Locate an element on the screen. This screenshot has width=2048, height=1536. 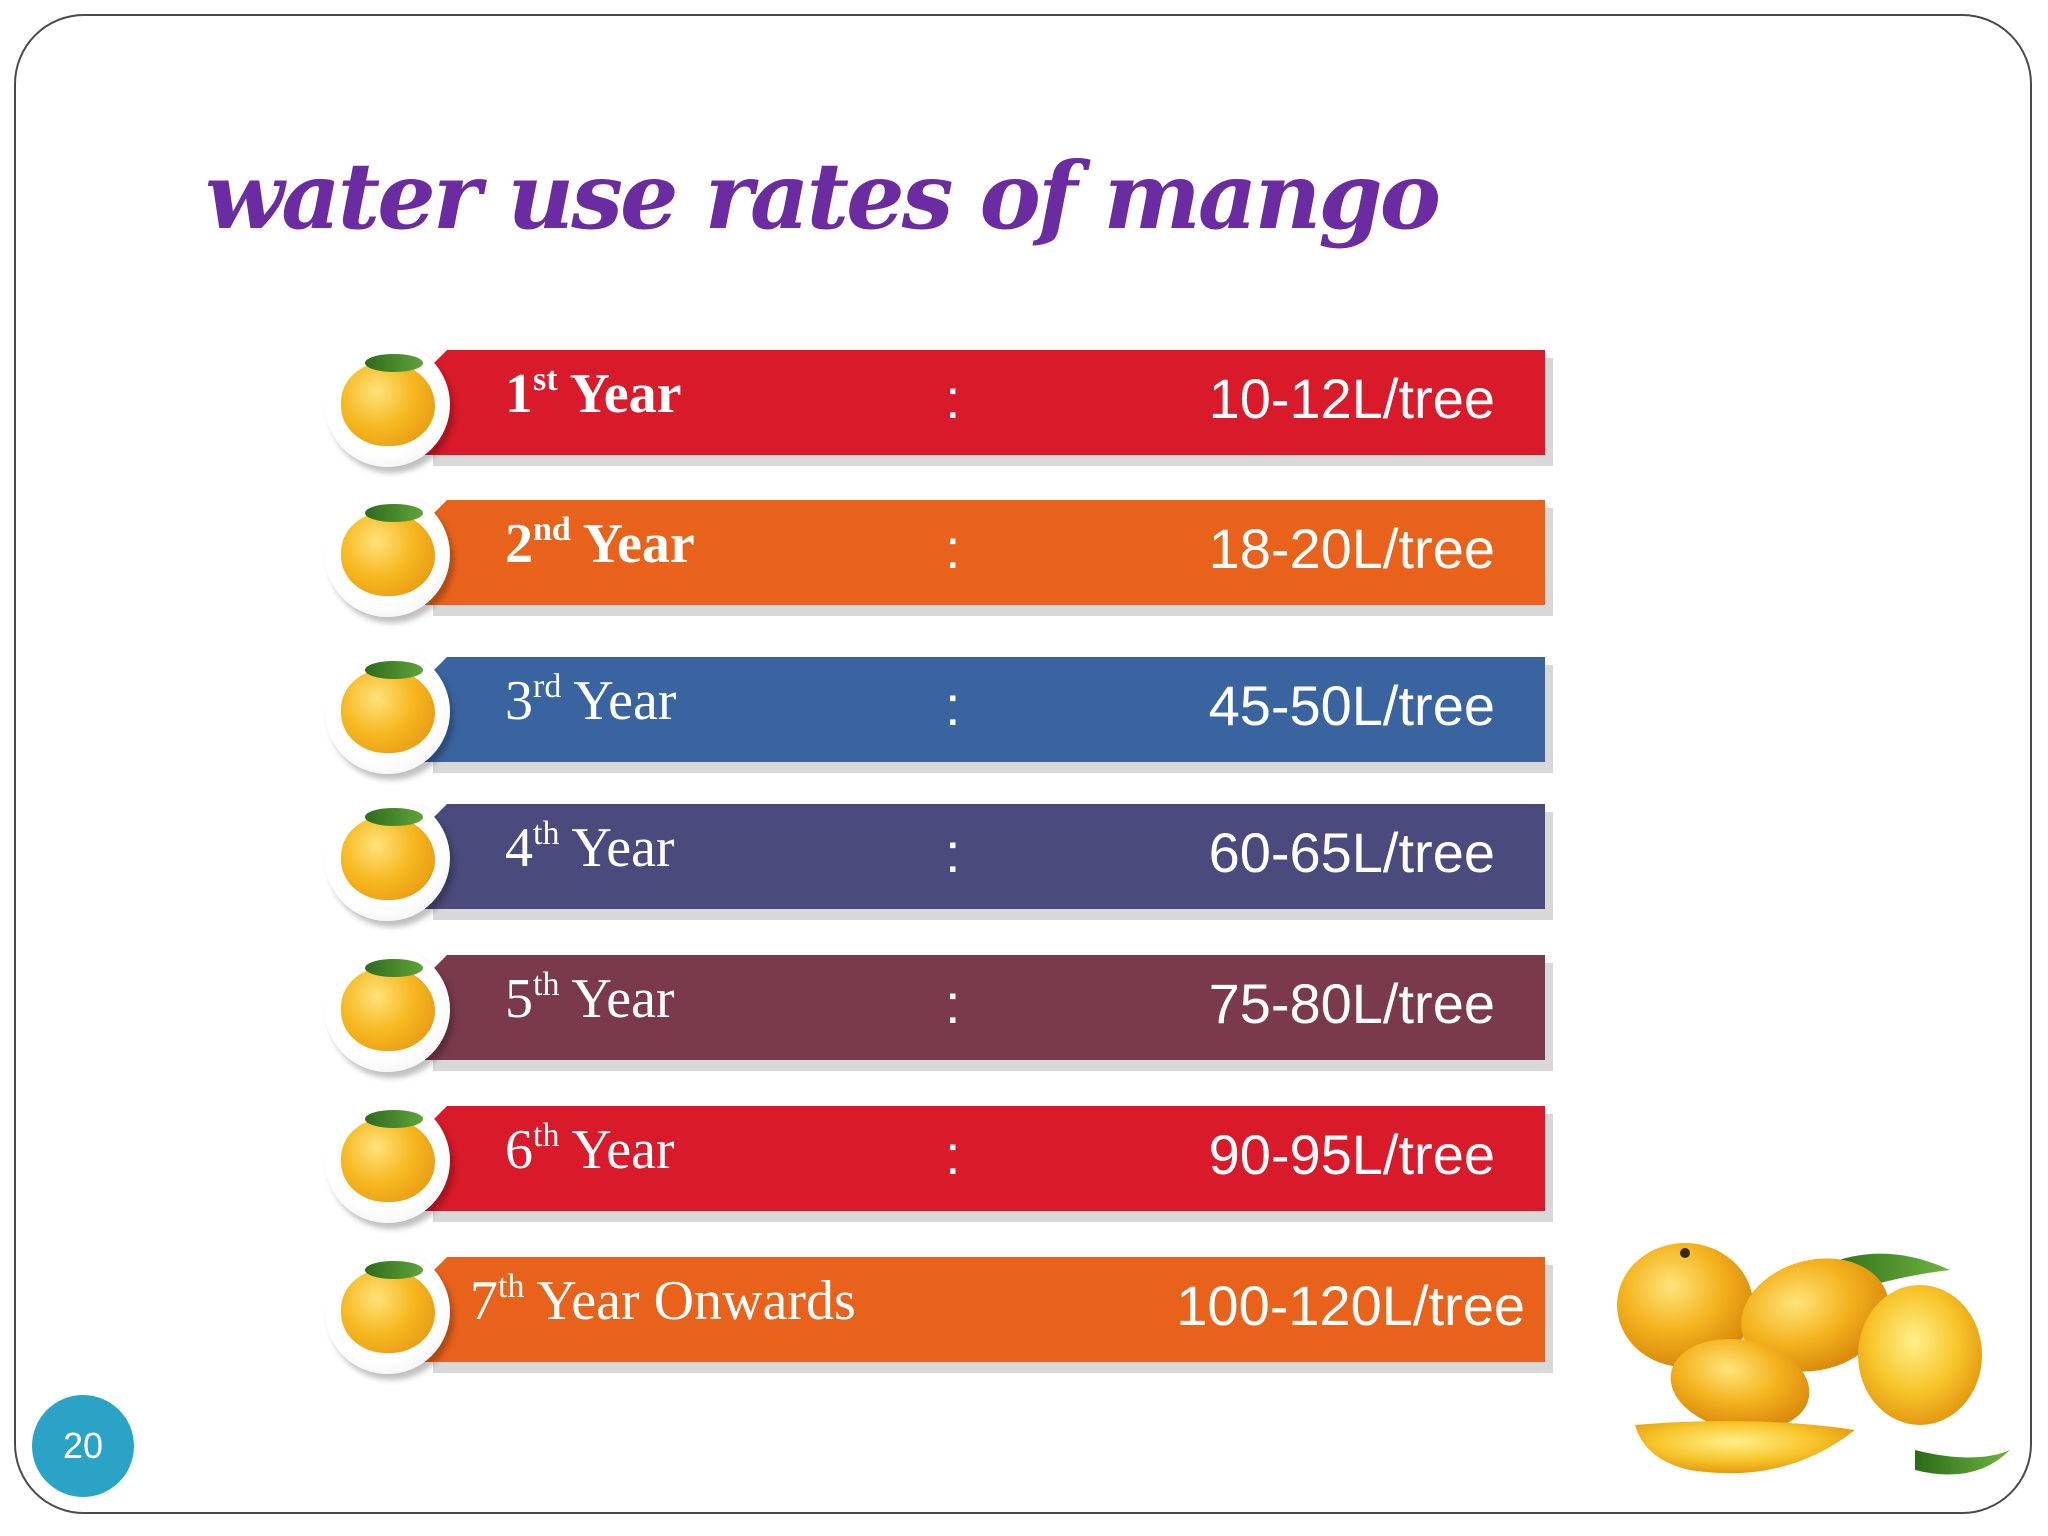
row-label: 2nd Year is located at coordinates (600, 543).